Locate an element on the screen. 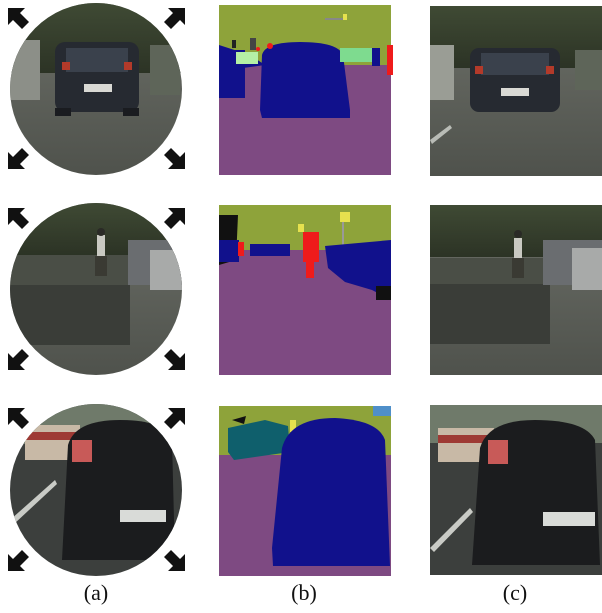  row1-fisheye-photo is located at coordinates (96, 89).